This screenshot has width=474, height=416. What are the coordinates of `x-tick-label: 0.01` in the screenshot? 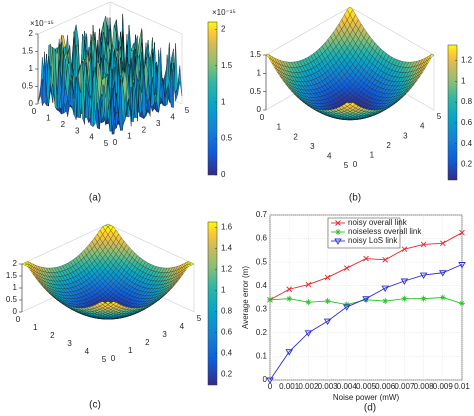 It's located at (462, 386).